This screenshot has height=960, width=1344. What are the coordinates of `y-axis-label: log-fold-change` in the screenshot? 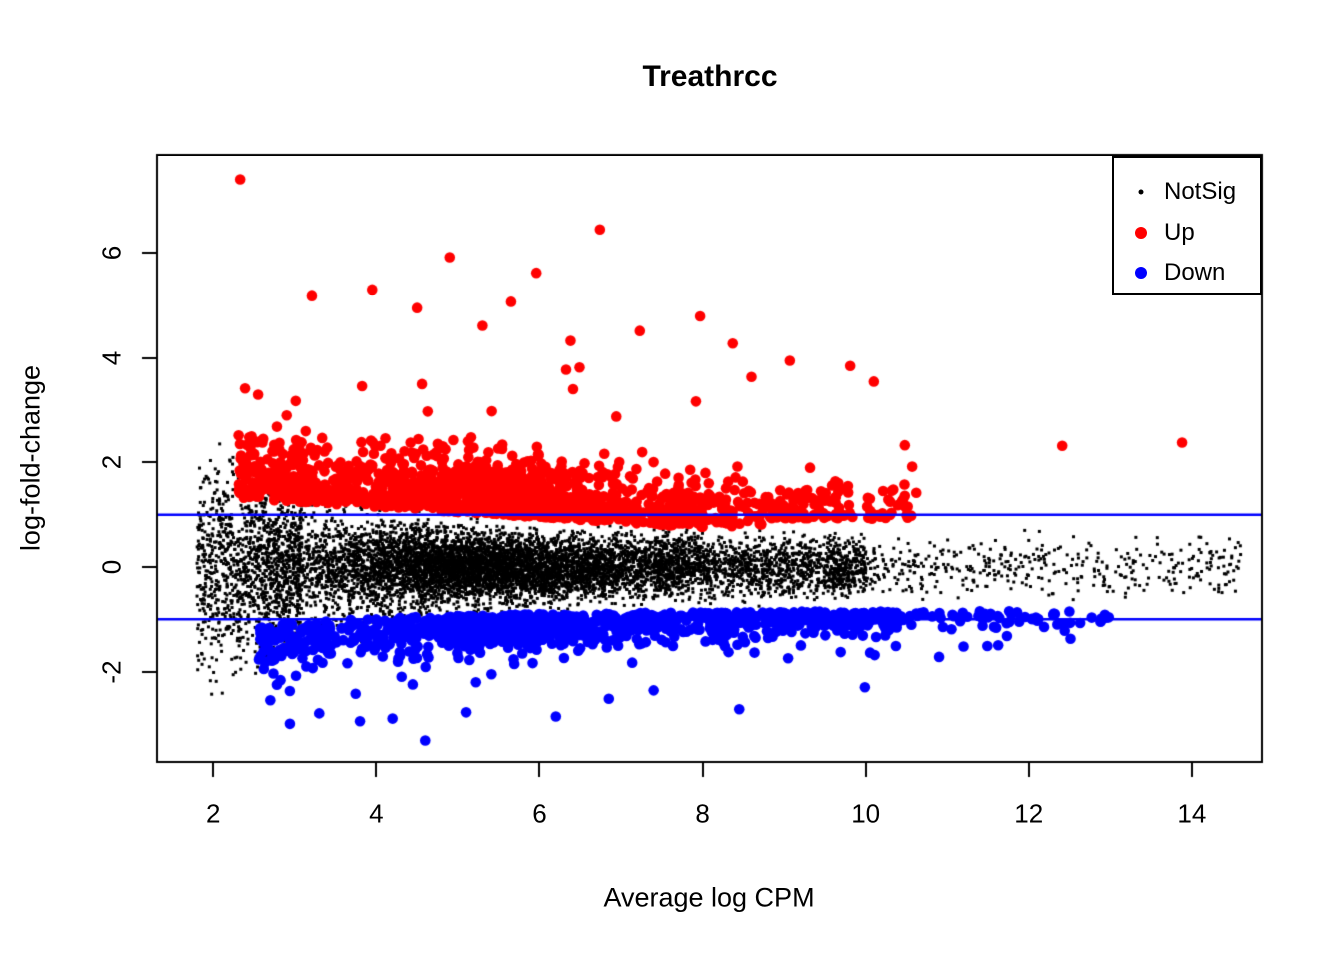 It's located at (30, 458).